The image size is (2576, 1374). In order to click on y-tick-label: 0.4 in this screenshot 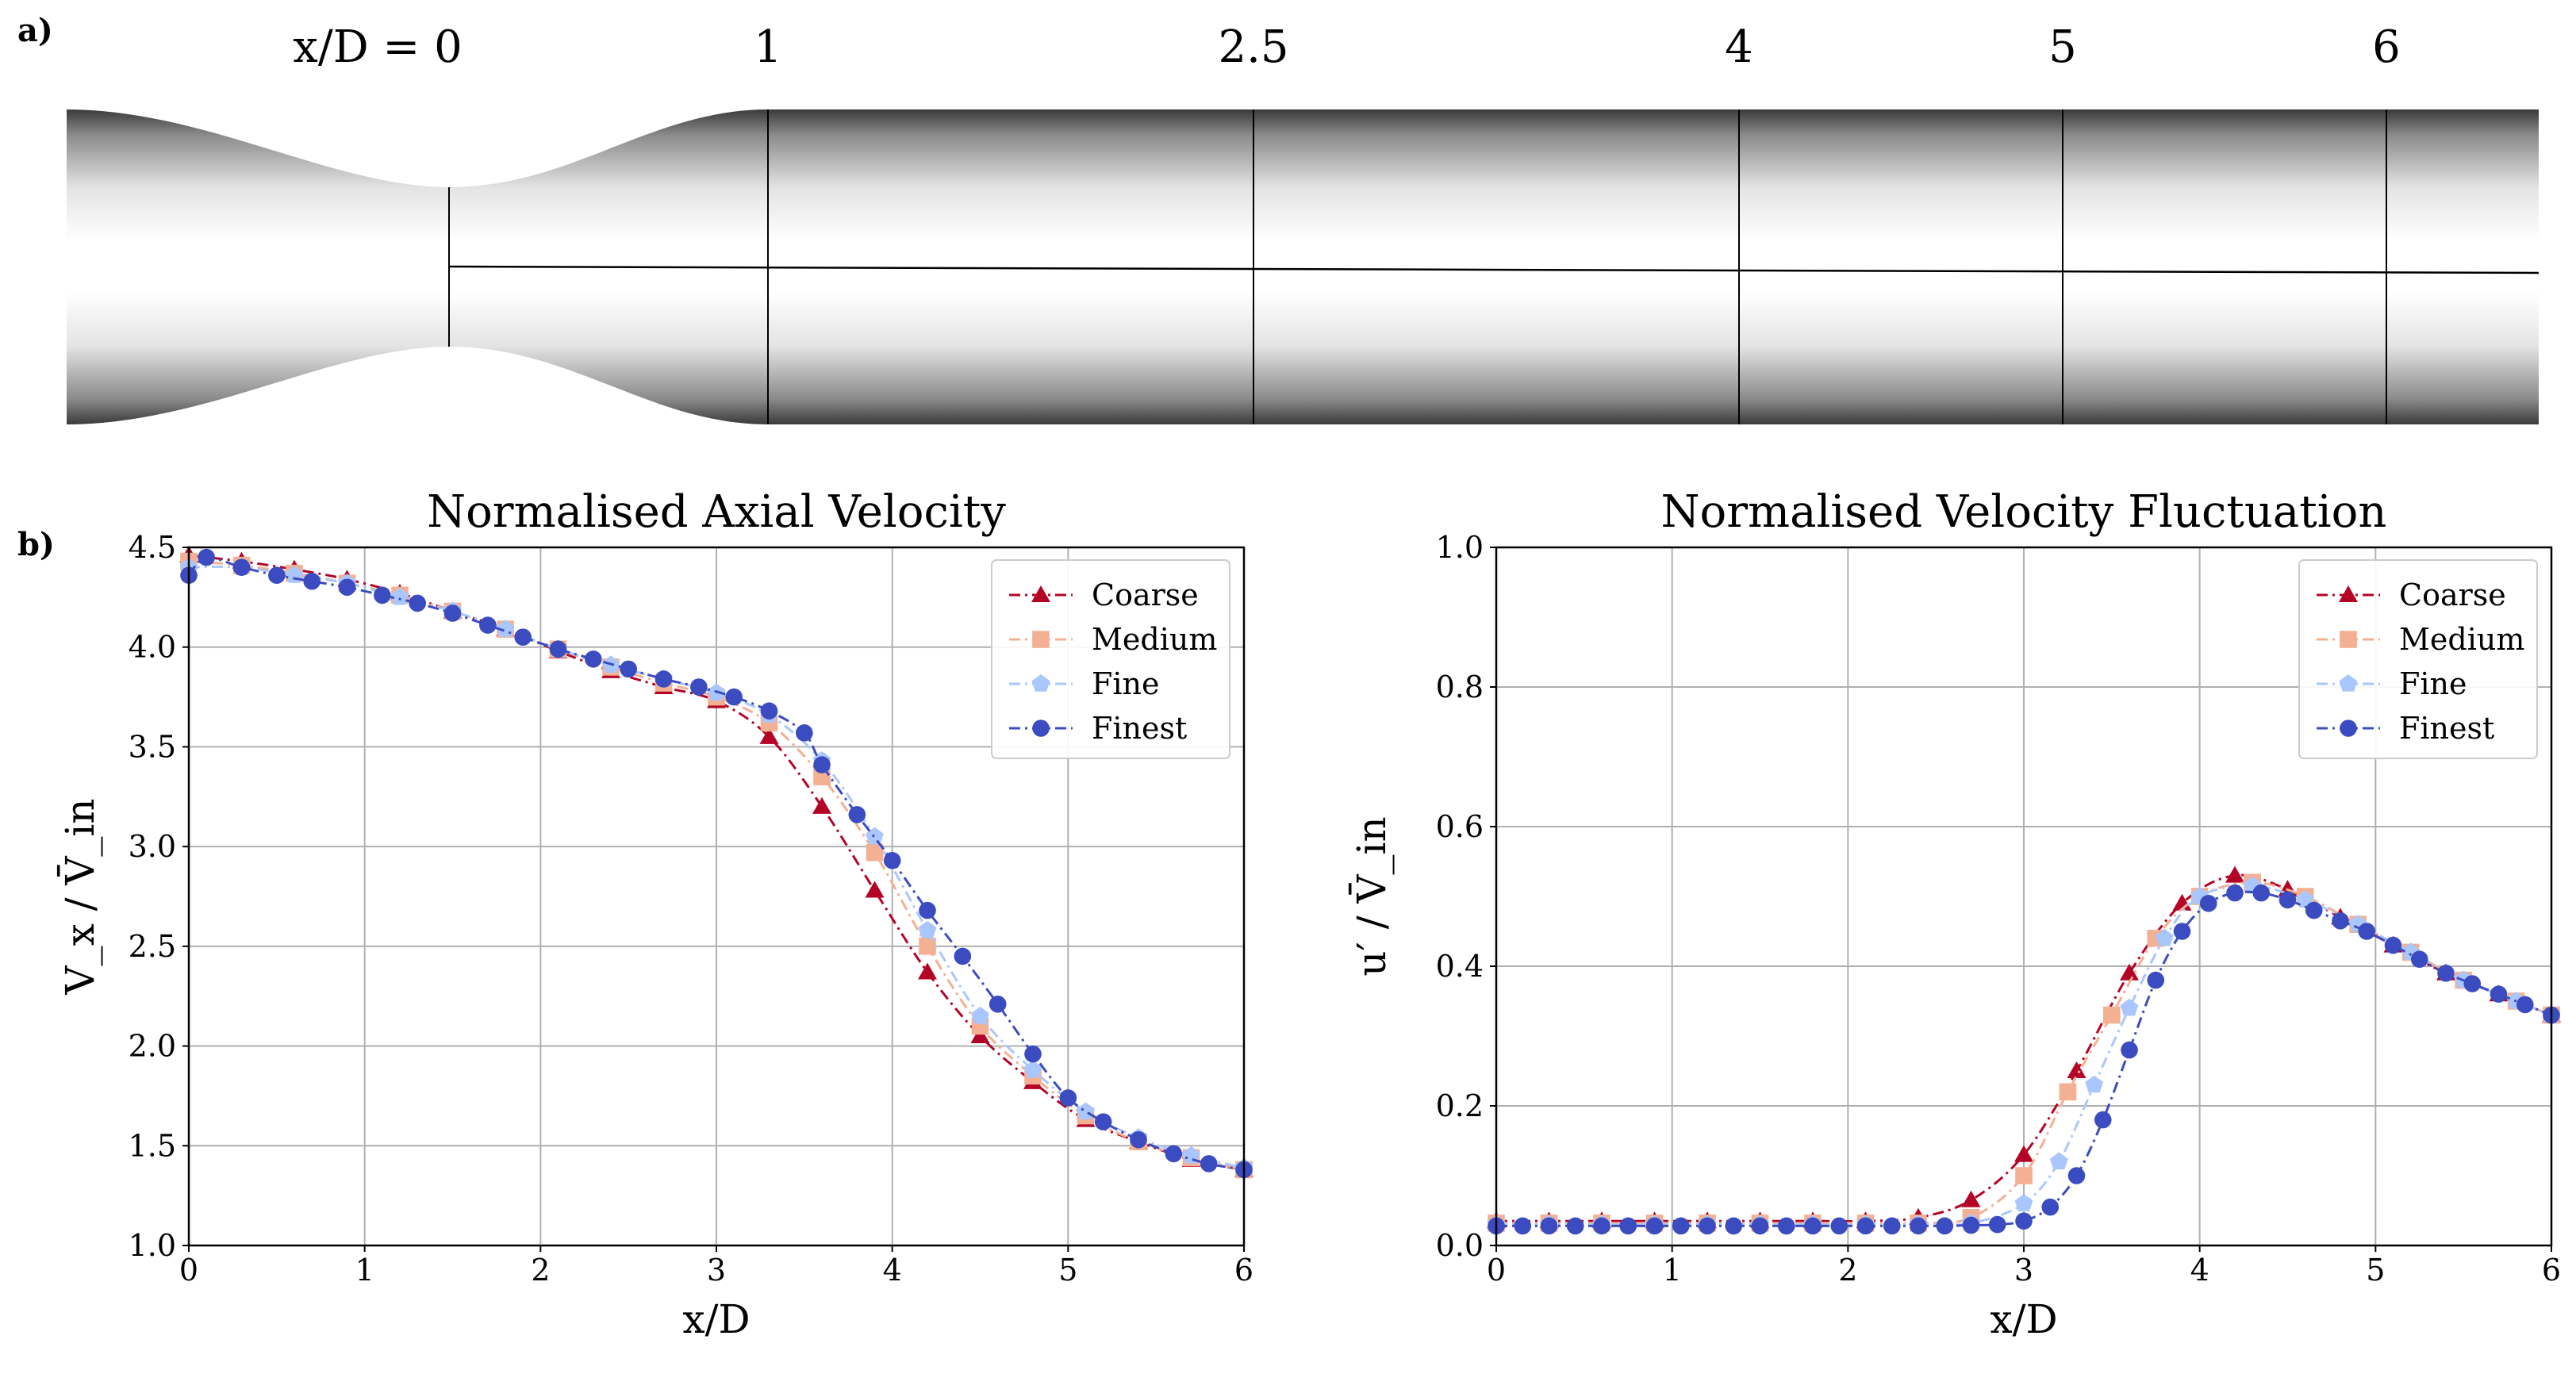, I will do `click(1460, 966)`.